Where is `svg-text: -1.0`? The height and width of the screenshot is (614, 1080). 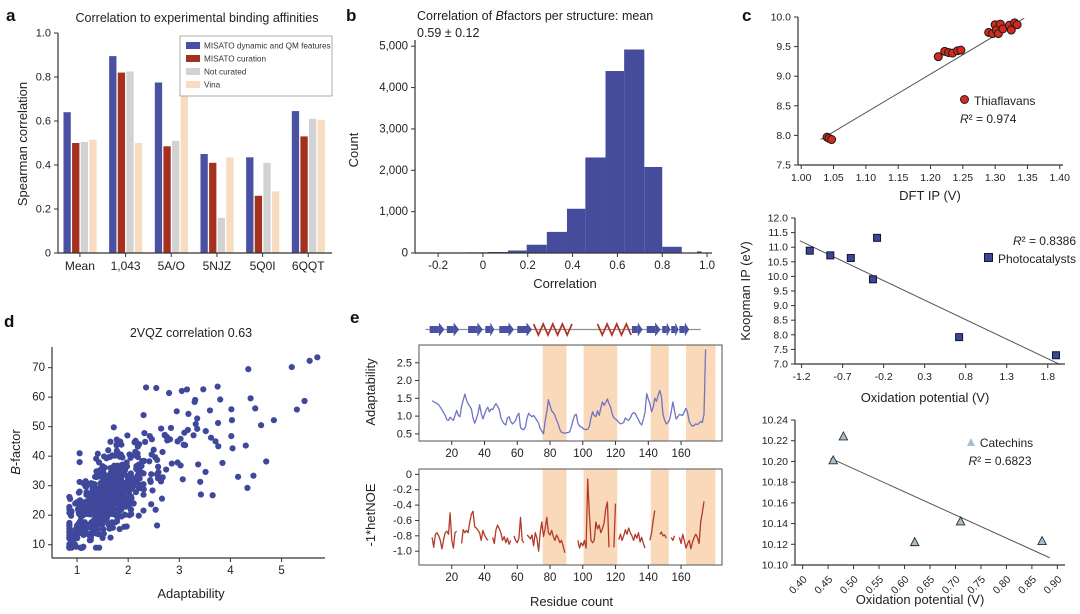 svg-text: -1.0 is located at coordinates (402, 552).